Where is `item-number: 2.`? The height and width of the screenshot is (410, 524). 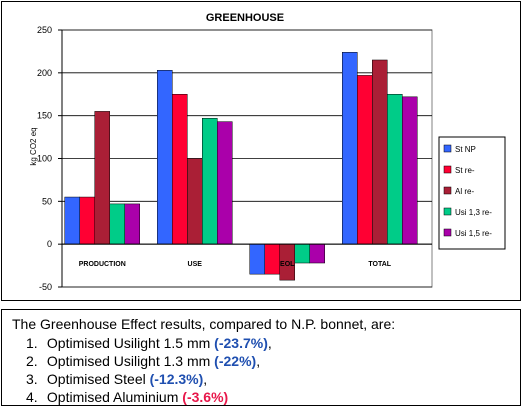
item-number: 2. is located at coordinates (32, 361).